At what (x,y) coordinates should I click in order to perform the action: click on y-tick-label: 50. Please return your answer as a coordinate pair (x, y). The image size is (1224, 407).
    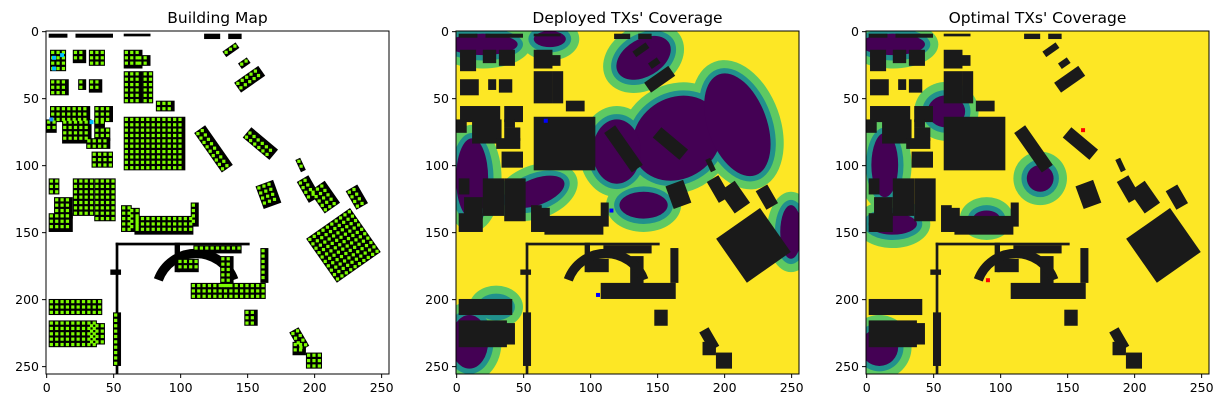
    Looking at the image, I should click on (441, 98).